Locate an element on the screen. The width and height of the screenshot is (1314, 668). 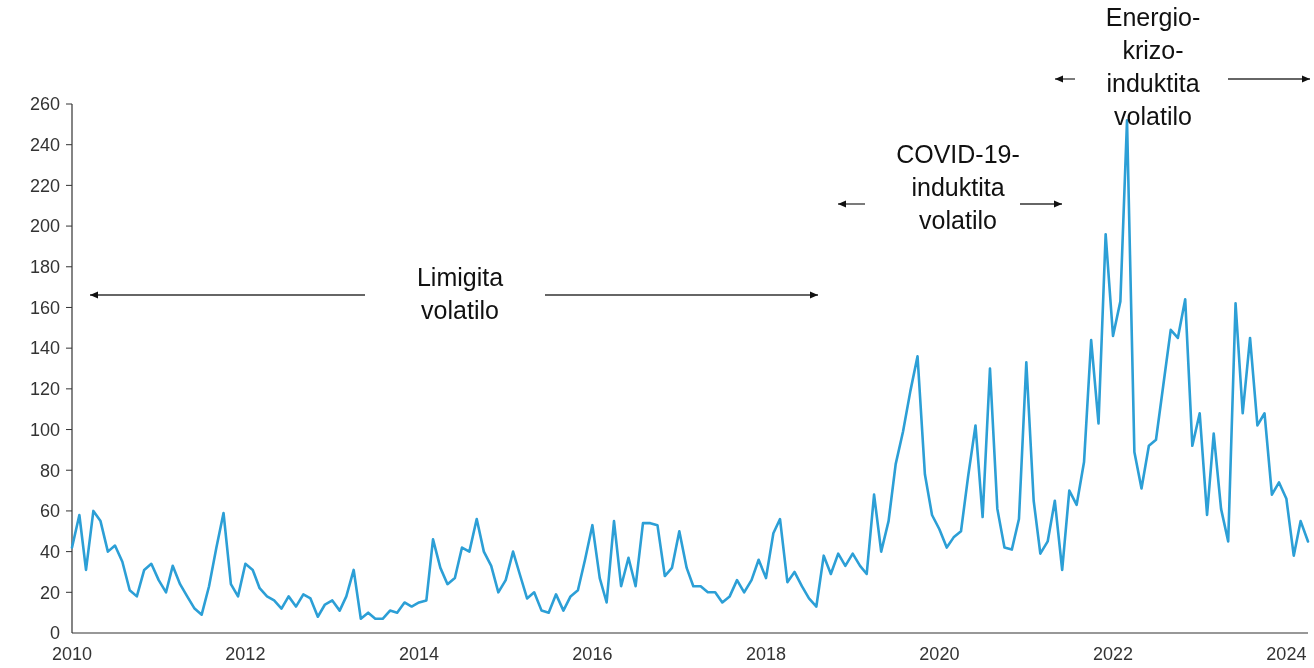
y-tick-label: 20 is located at coordinates (49, 592).